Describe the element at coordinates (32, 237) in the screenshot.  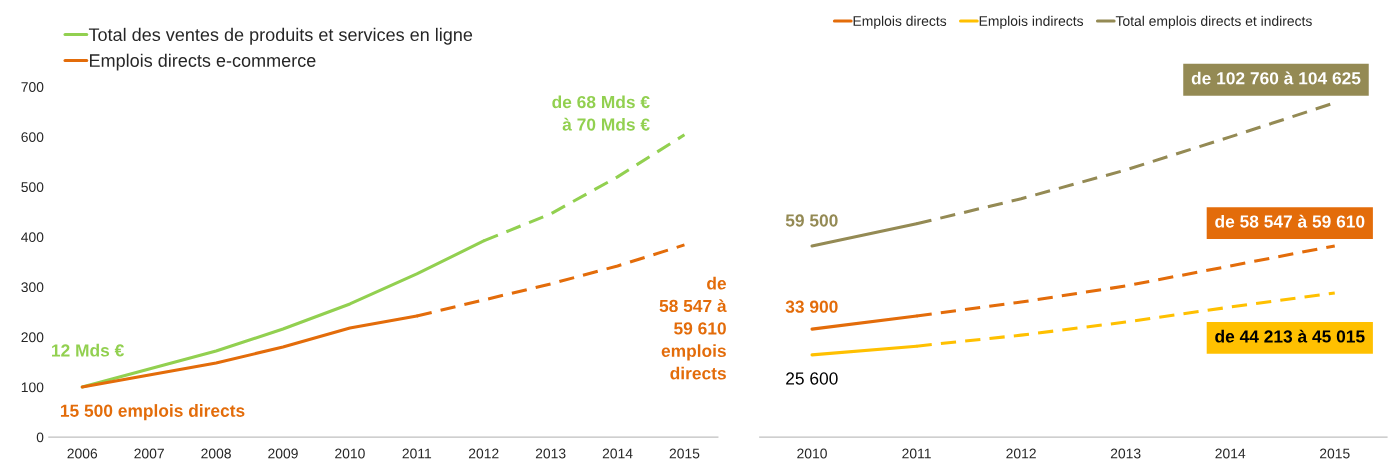
I see `y-tick-label: 400` at that location.